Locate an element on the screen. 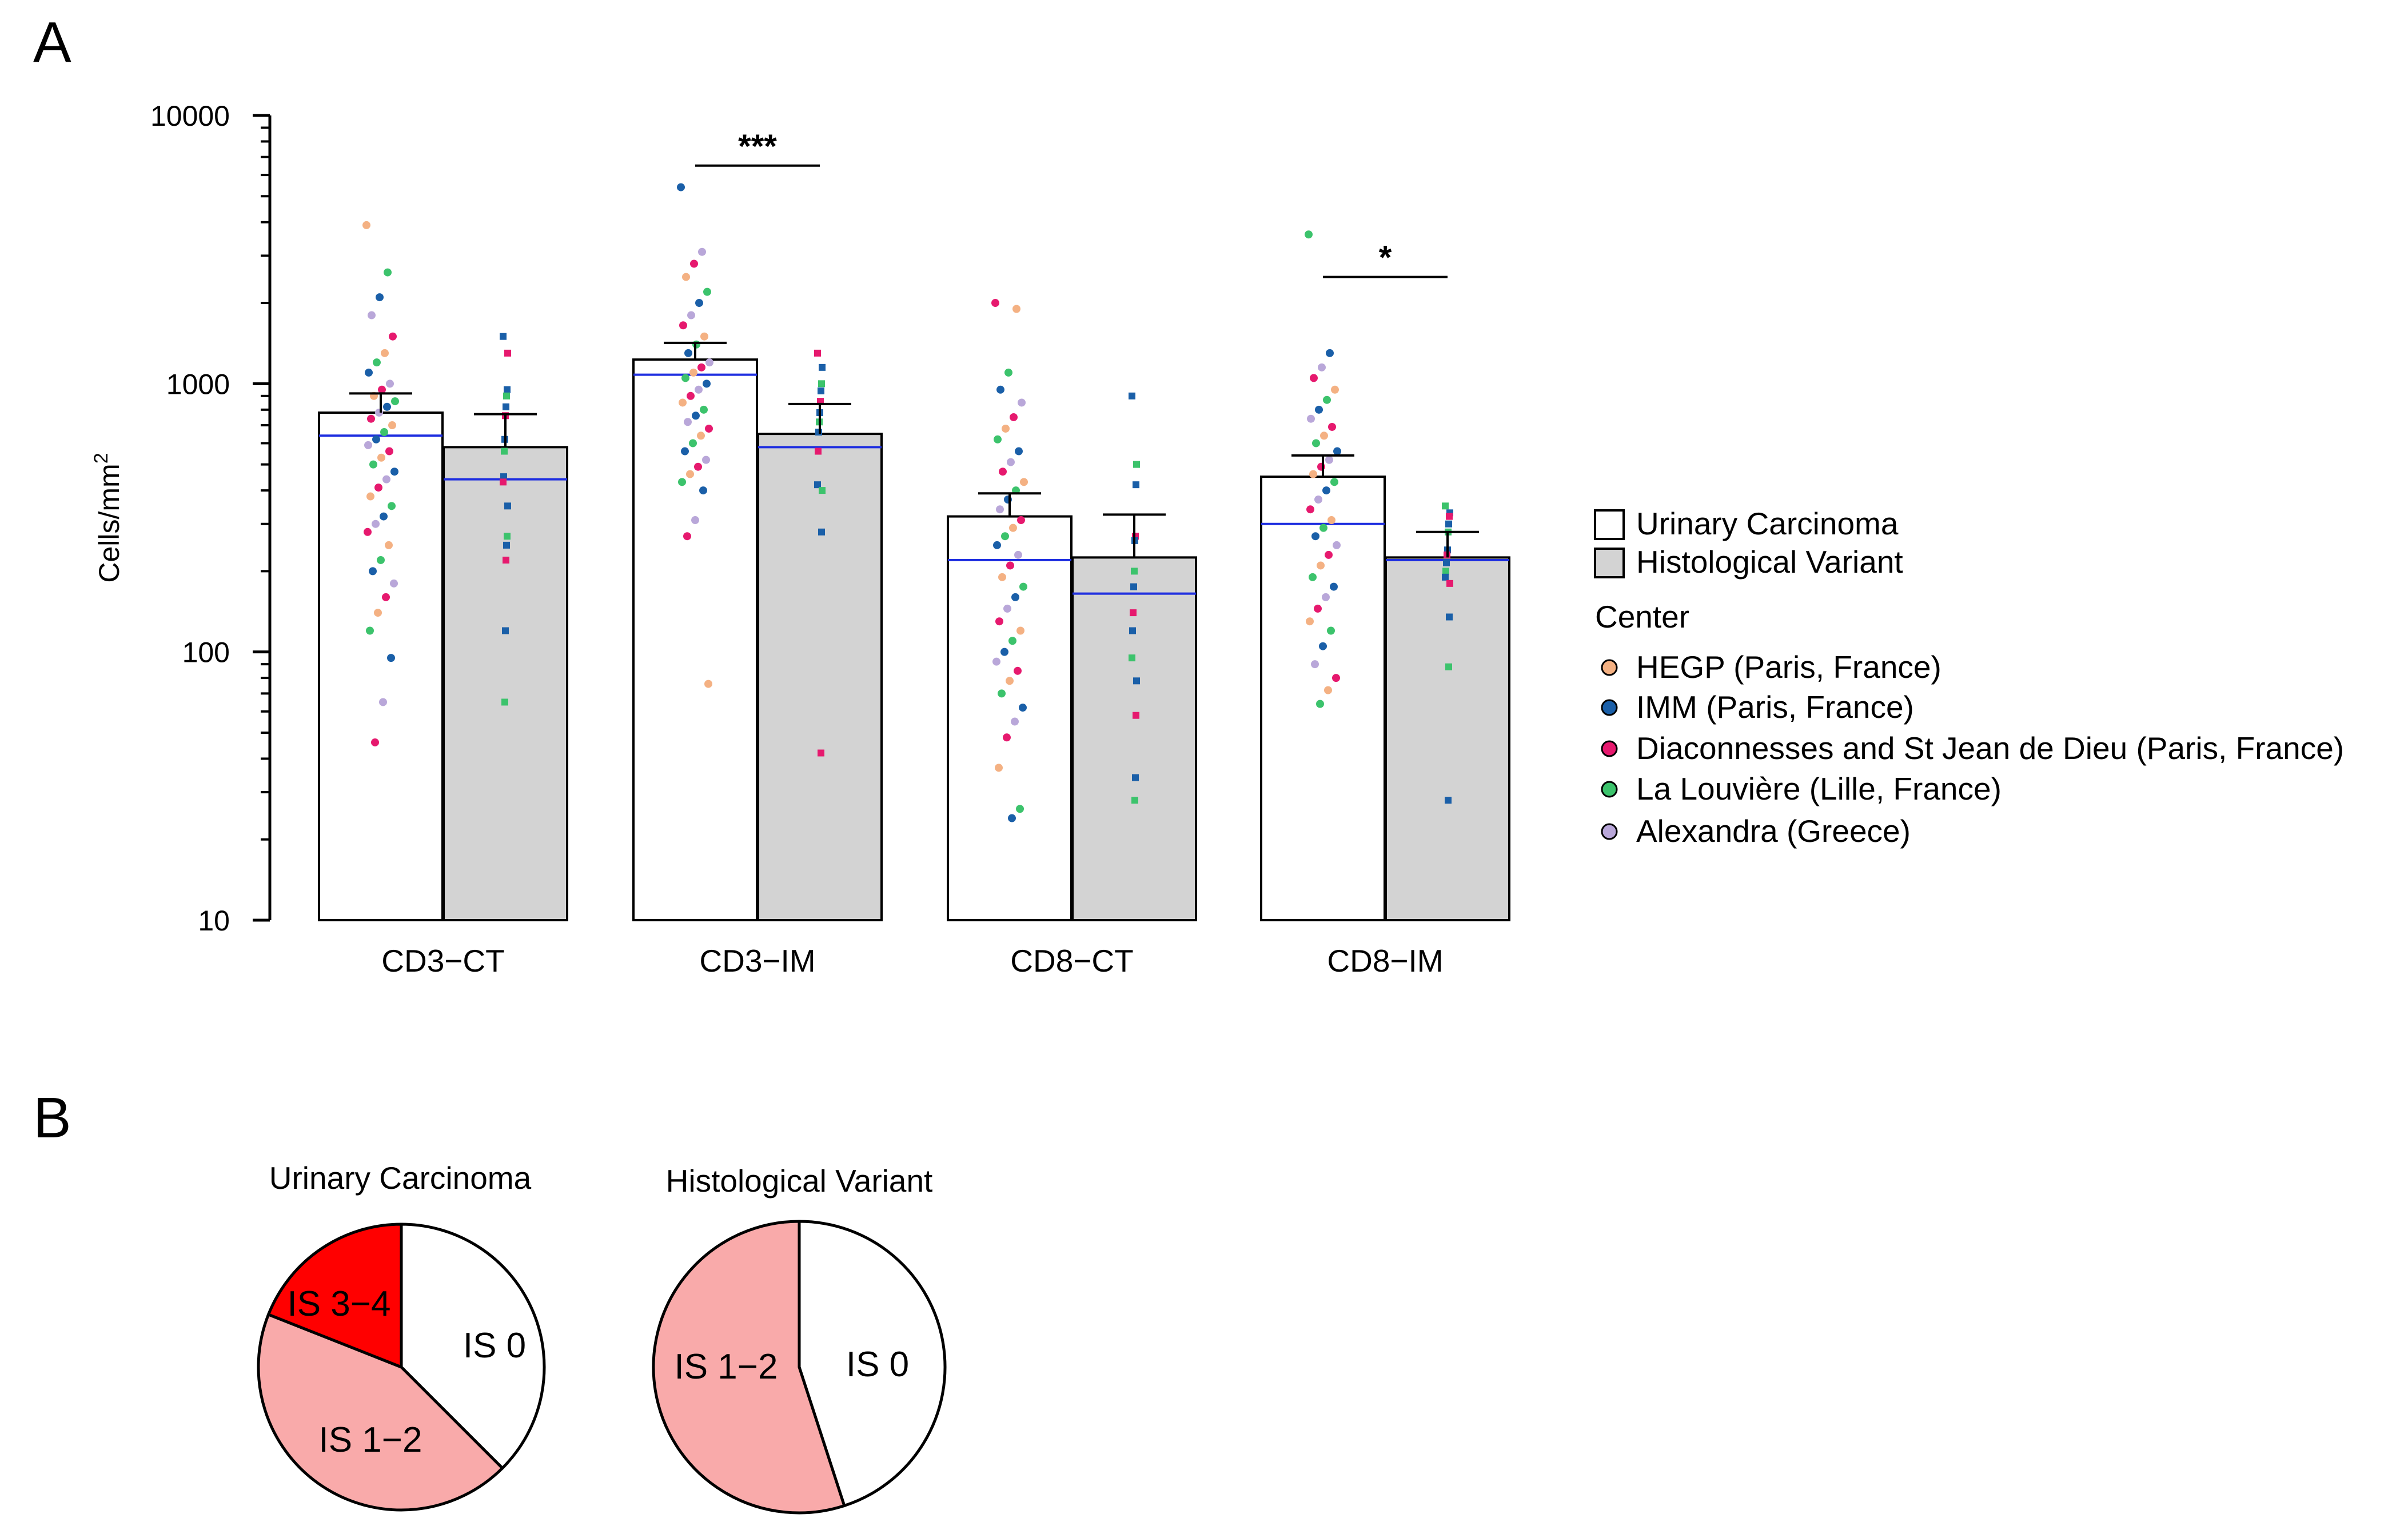  x-tick-label-cd3-ct: CD3−CT is located at coordinates (442, 960).